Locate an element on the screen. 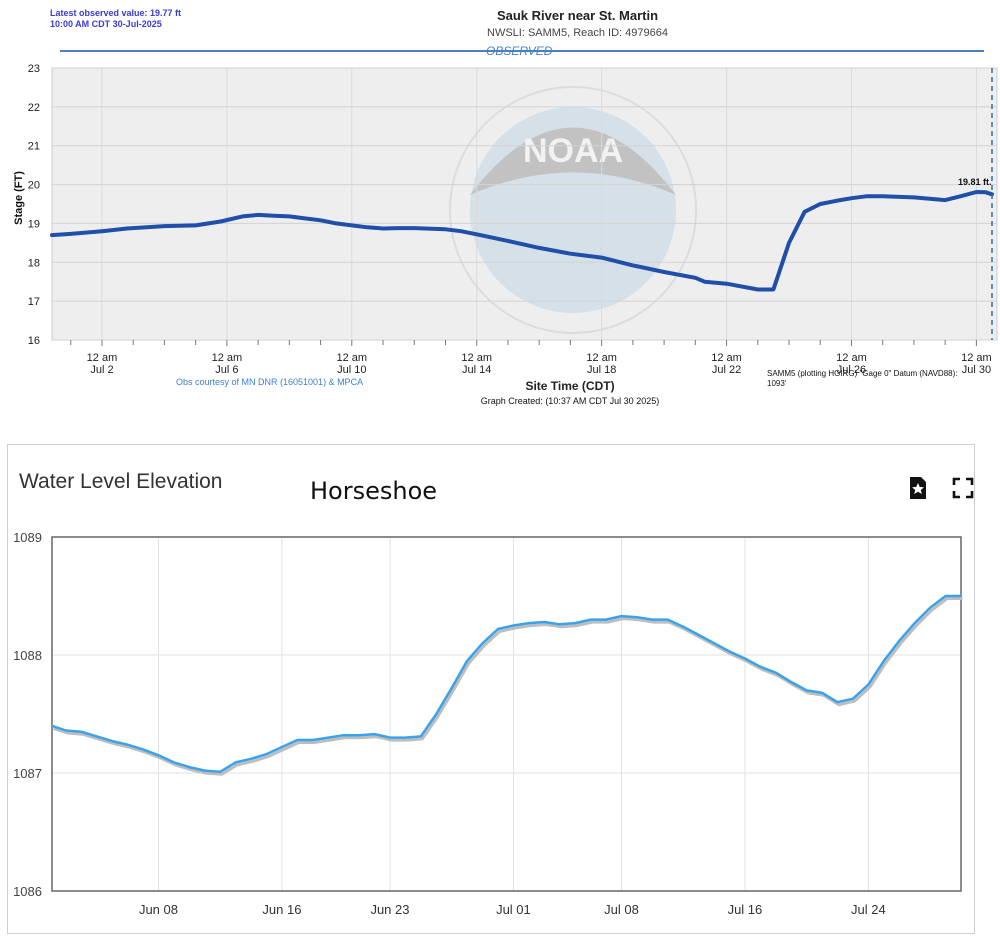 The width and height of the screenshot is (1000, 938). y-tick-label: 16 is located at coordinates (34, 341).